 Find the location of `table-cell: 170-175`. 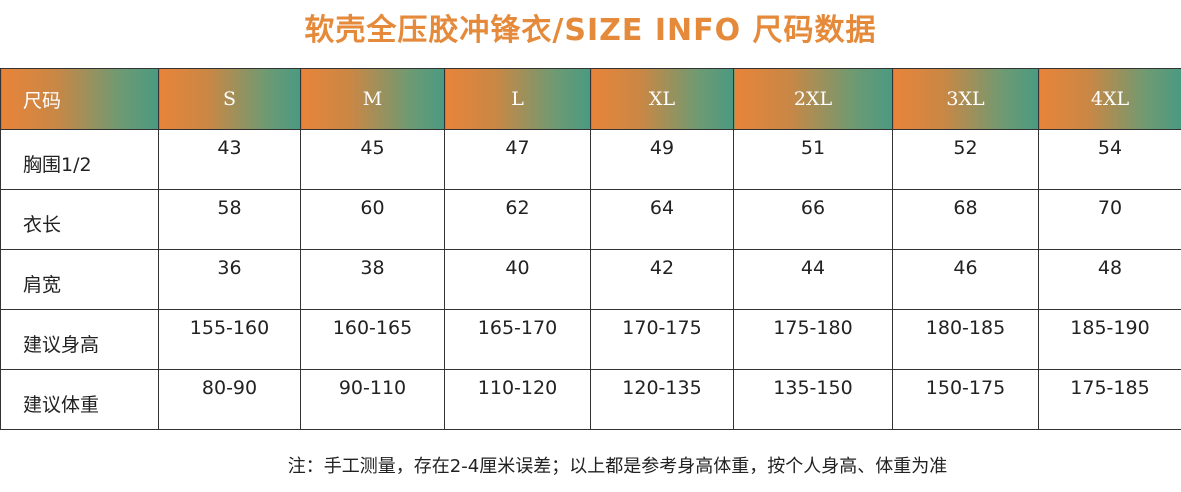

table-cell: 170-175 is located at coordinates (662, 339).